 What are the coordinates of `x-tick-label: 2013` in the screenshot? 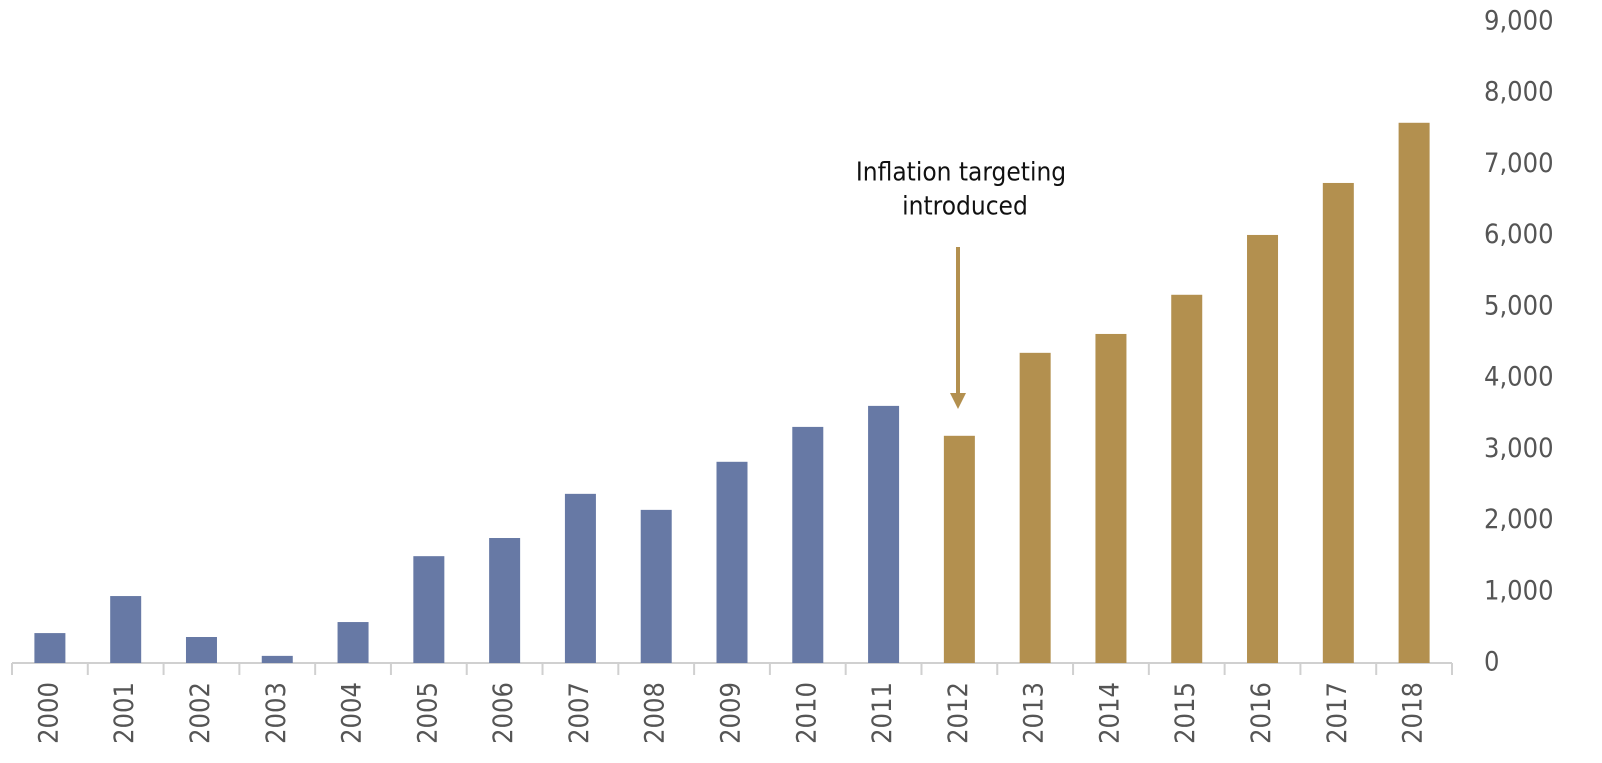 It's located at (1034, 713).